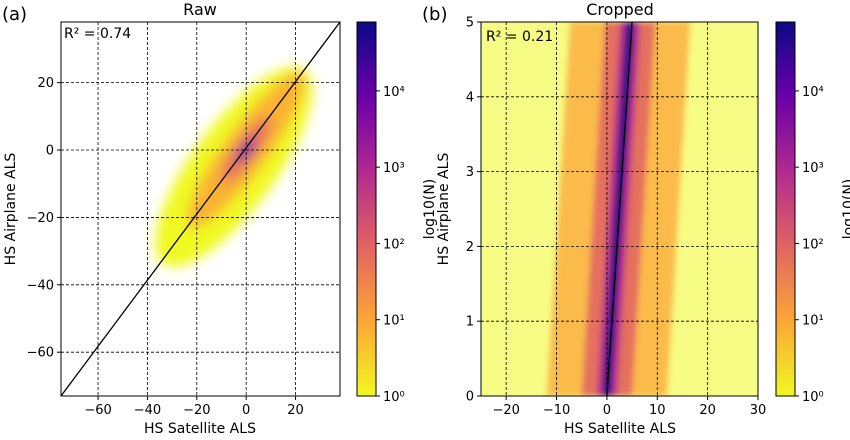  I want to click on chart-title-b: Cropped, so click(620, 9).